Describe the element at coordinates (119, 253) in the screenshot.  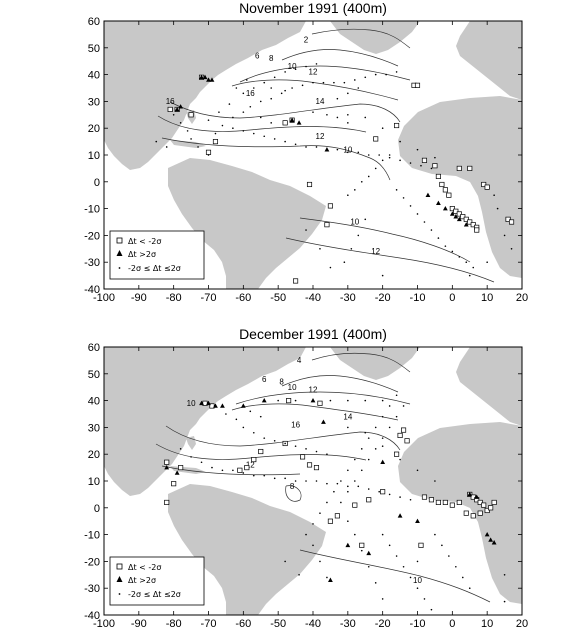
I see `legend-triangle-icon` at that location.